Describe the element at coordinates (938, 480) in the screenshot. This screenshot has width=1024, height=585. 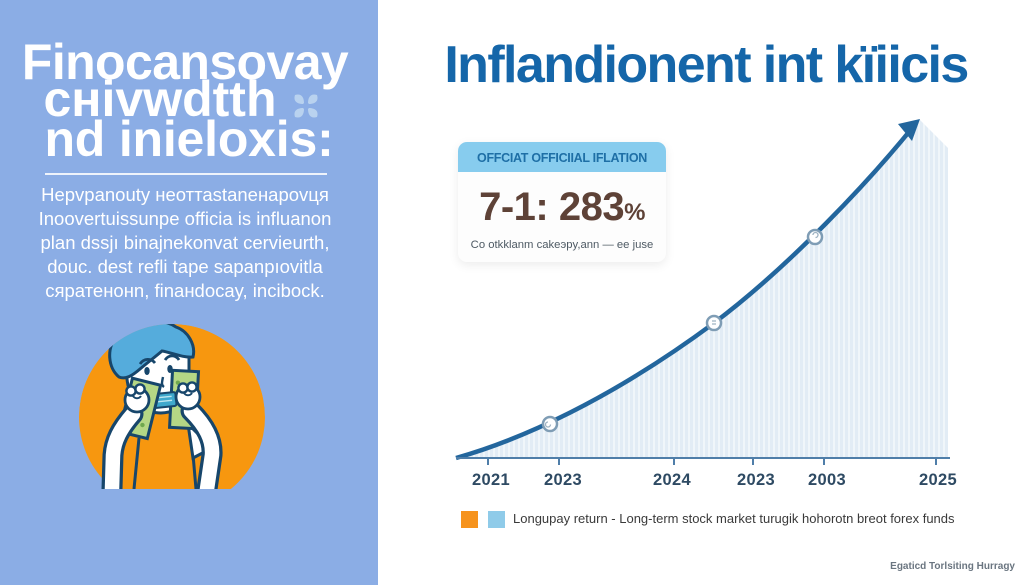
I see `svg-text: 2025` at that location.